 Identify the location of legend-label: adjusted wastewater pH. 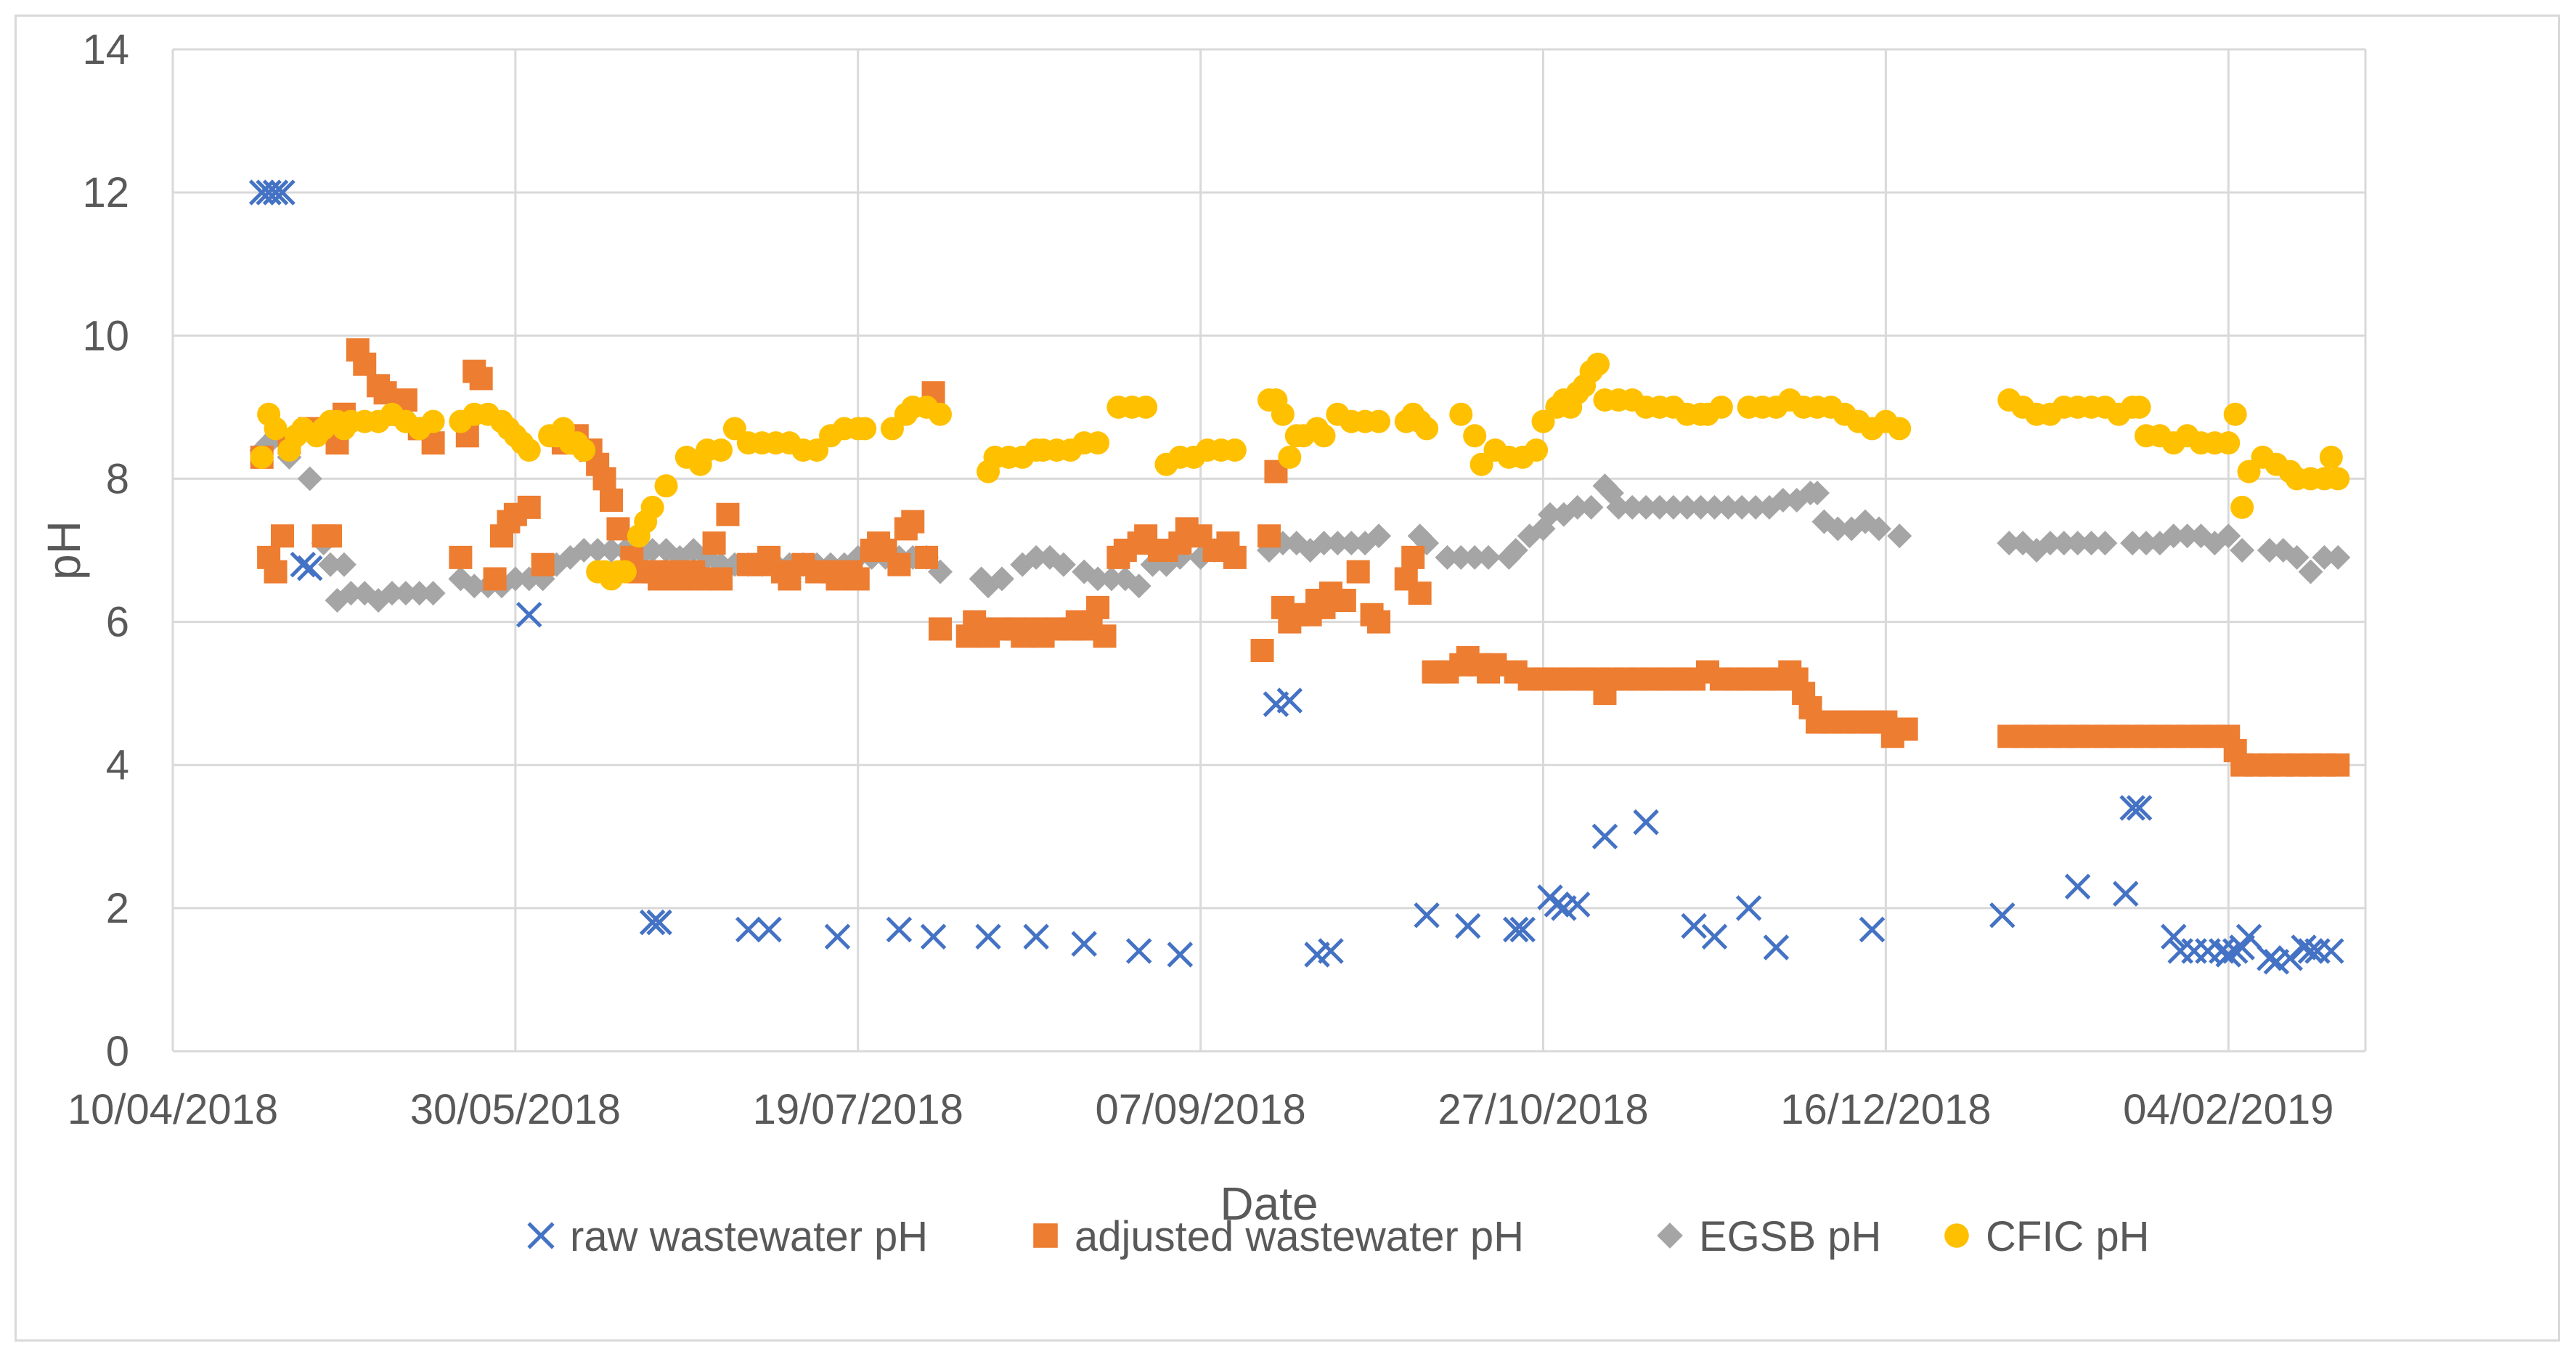
(1299, 1236).